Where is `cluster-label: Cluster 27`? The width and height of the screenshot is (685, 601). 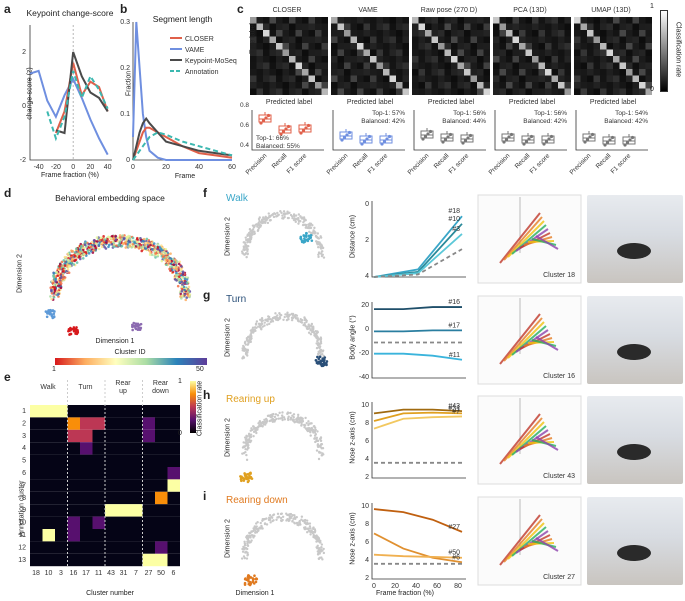 cluster-label: Cluster 27 is located at coordinates (559, 577).